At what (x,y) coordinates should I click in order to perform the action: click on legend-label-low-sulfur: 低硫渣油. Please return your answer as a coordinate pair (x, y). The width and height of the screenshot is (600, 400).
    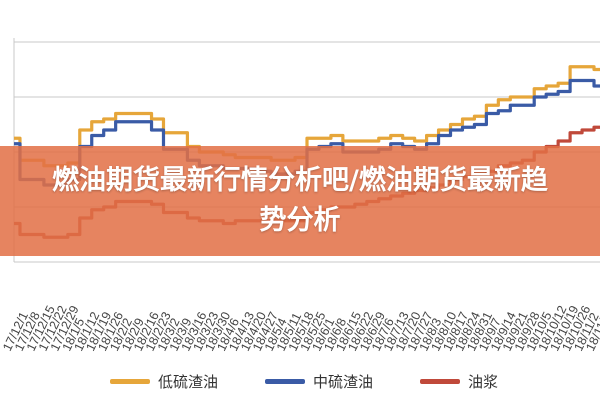
    Looking at the image, I should click on (188, 381).